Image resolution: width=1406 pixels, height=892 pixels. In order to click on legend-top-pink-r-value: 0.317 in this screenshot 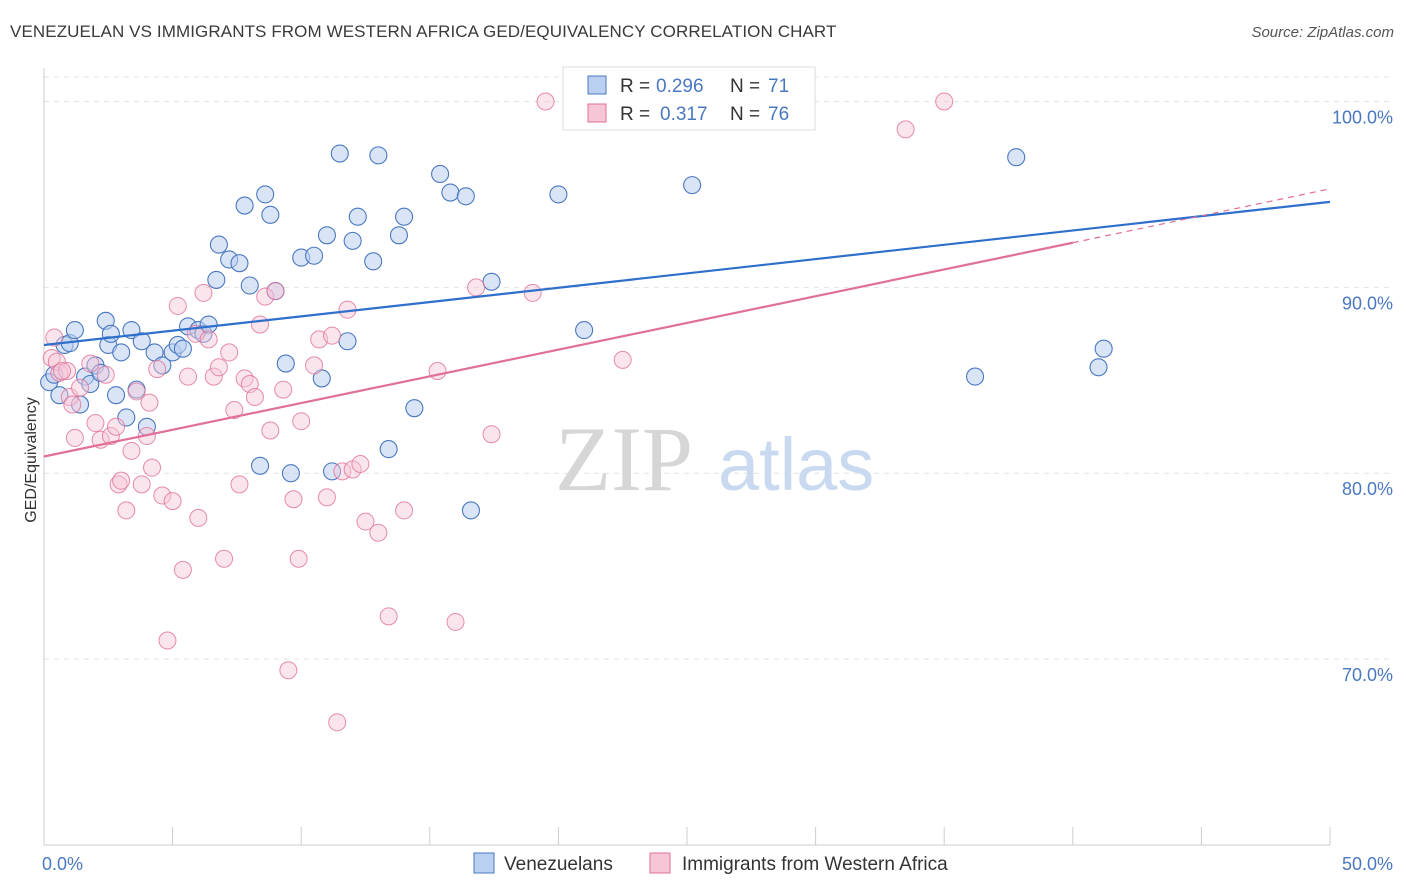, I will do `click(684, 114)`.